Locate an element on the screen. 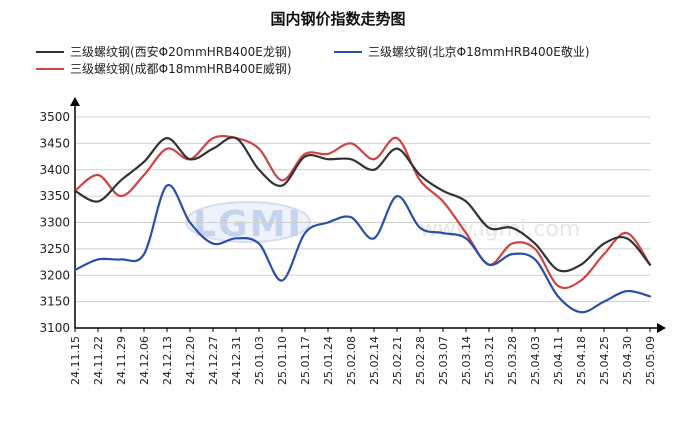  x-tick-label-10: 25.01.17 is located at coordinates (305, 360).